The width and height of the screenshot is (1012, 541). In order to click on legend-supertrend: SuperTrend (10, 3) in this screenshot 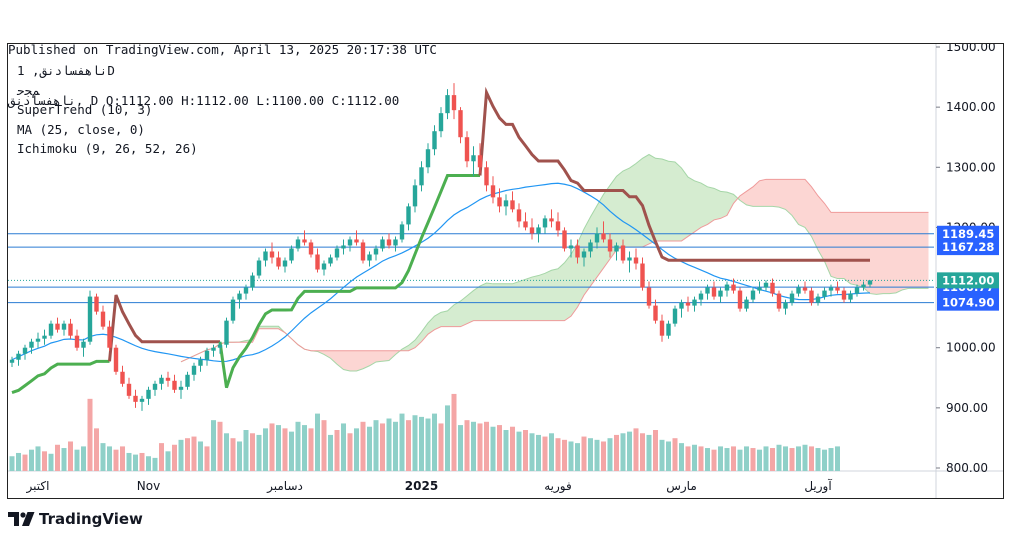, I will do `click(85, 109)`.